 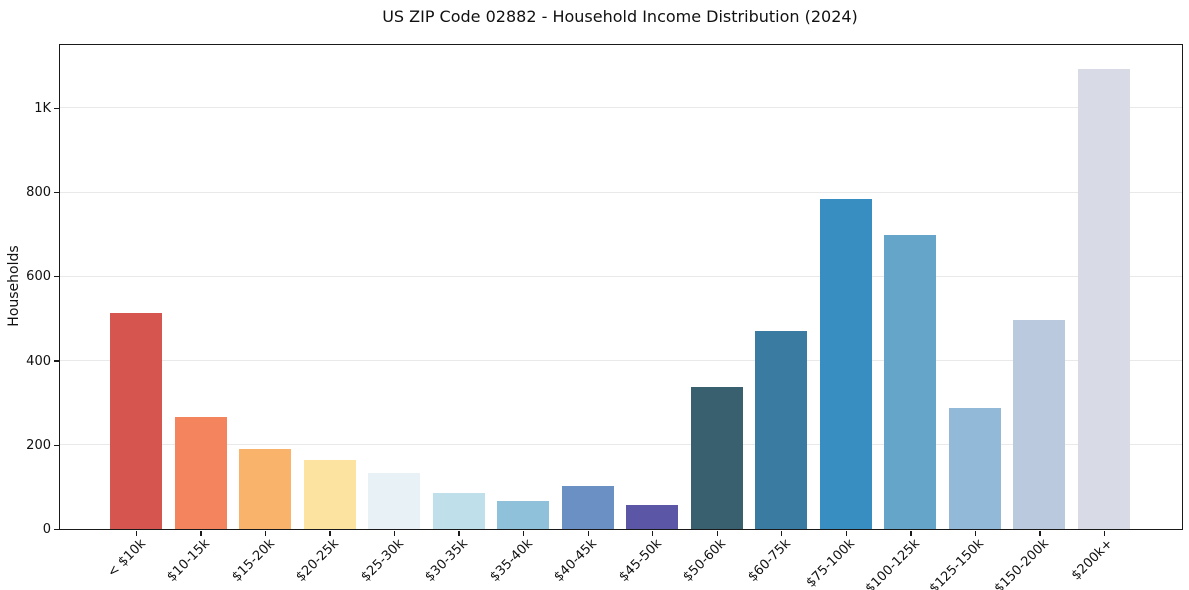 What do you see at coordinates (447, 560) in the screenshot?
I see `x-tick-label: $30-35k` at bounding box center [447, 560].